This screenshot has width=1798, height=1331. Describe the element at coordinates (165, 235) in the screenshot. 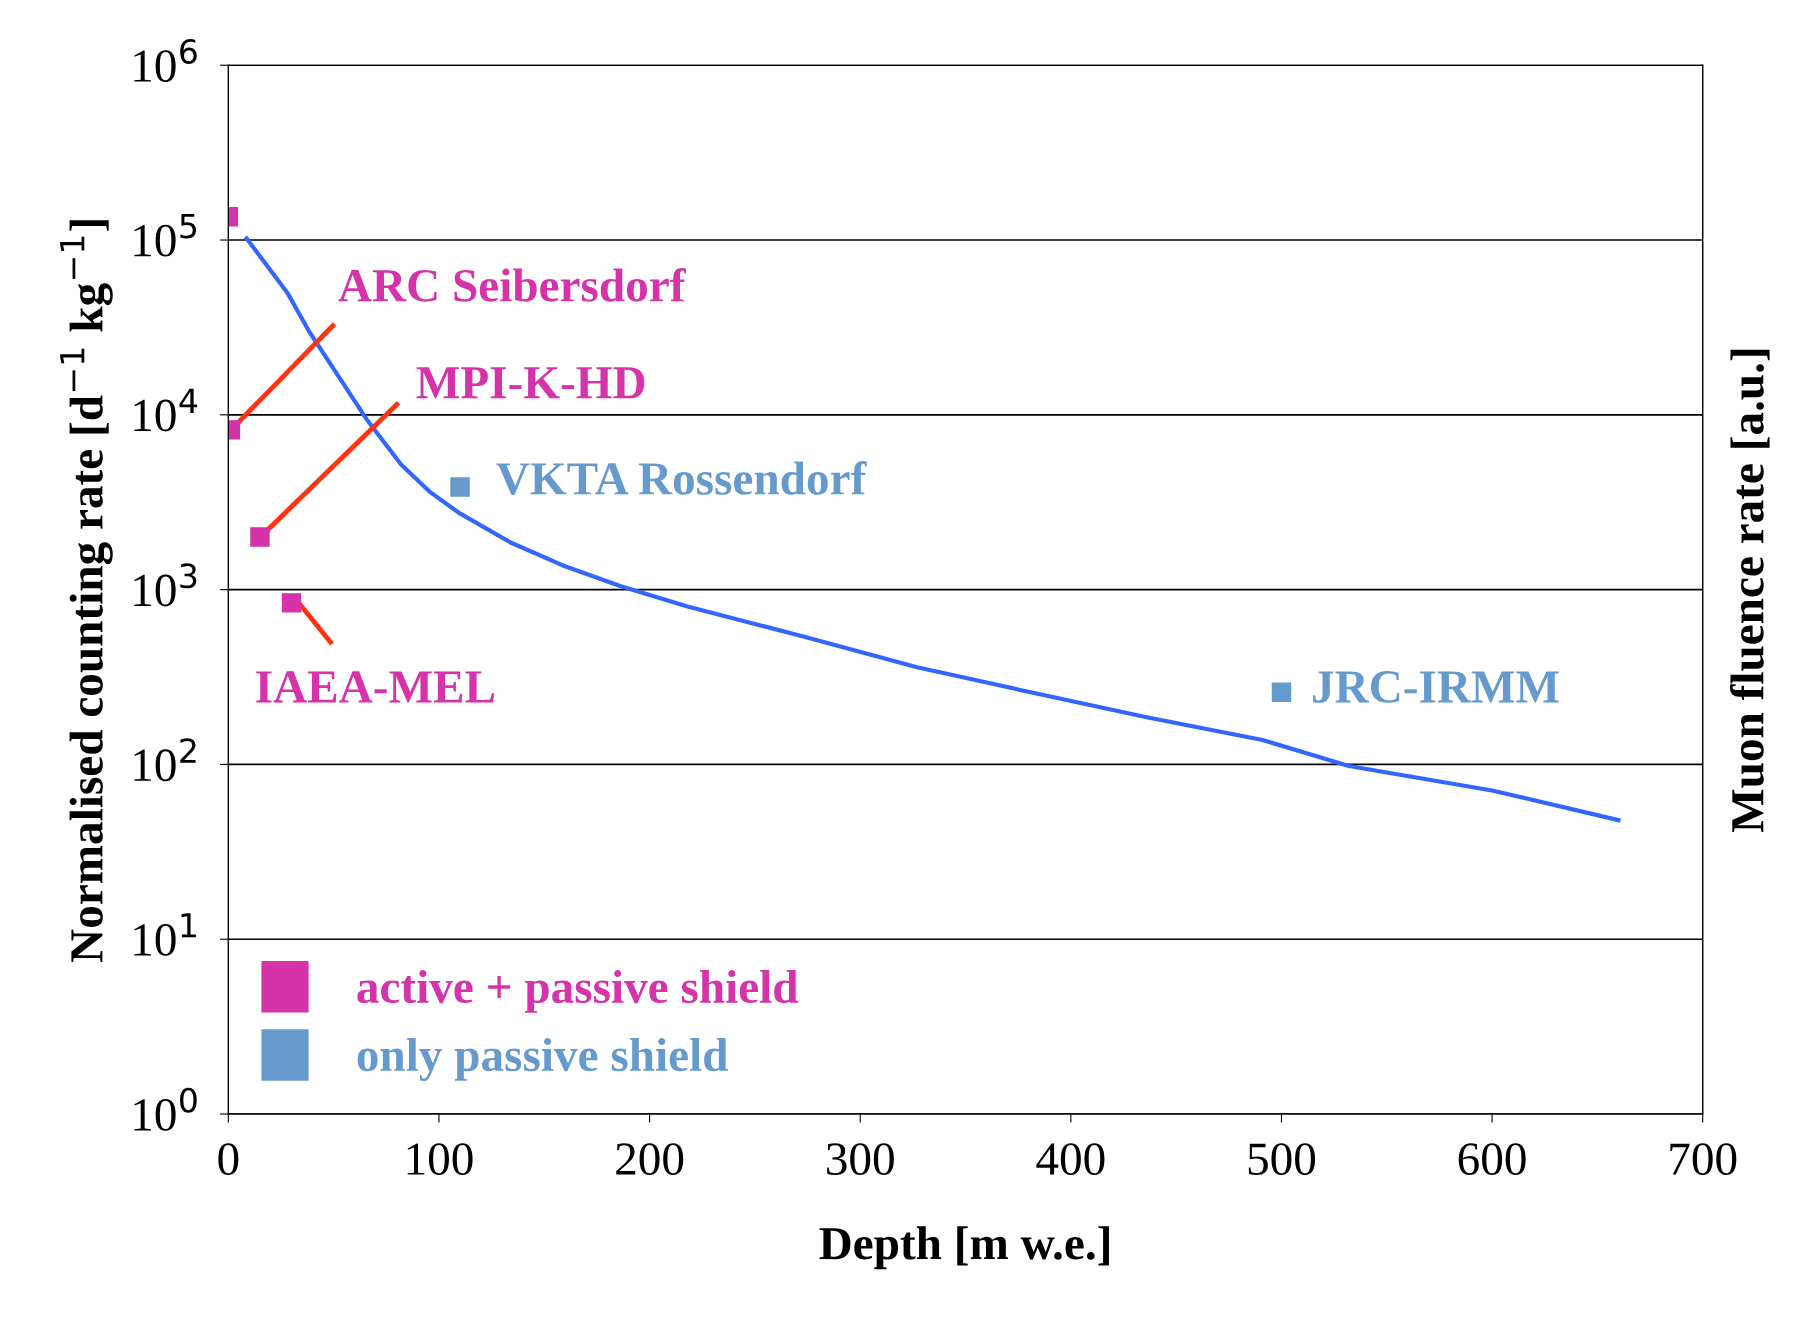

I see `y-tick-label: 10$^{5}$` at that location.